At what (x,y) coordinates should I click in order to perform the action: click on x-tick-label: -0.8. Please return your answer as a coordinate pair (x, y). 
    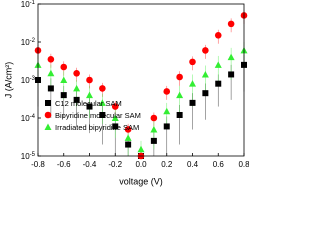
    Looking at the image, I should click on (38, 164).